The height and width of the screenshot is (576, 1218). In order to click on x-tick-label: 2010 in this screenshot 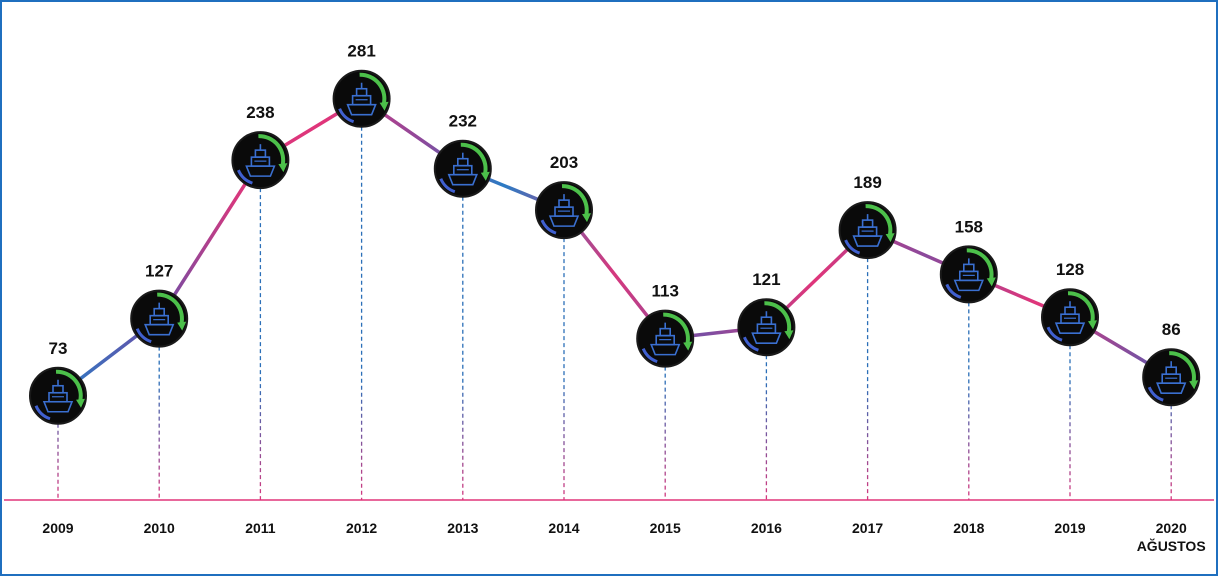, I will do `click(159, 528)`.